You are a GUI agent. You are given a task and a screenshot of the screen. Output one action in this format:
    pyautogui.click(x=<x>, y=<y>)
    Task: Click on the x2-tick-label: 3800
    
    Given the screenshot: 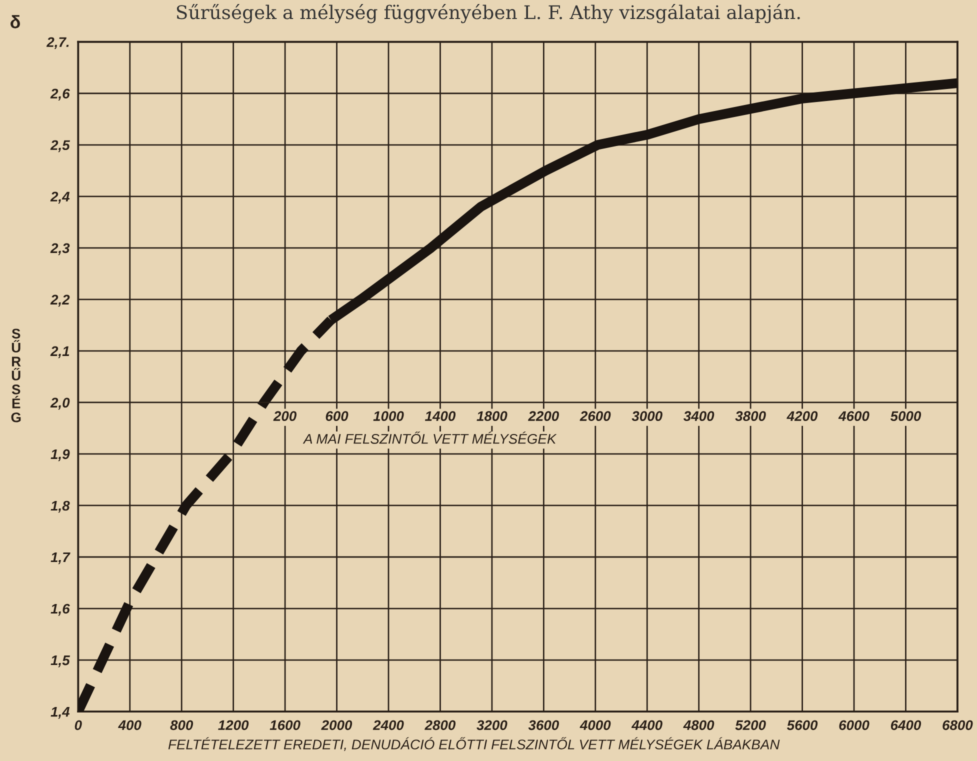 What is the action you would take?
    pyautogui.click(x=750, y=416)
    